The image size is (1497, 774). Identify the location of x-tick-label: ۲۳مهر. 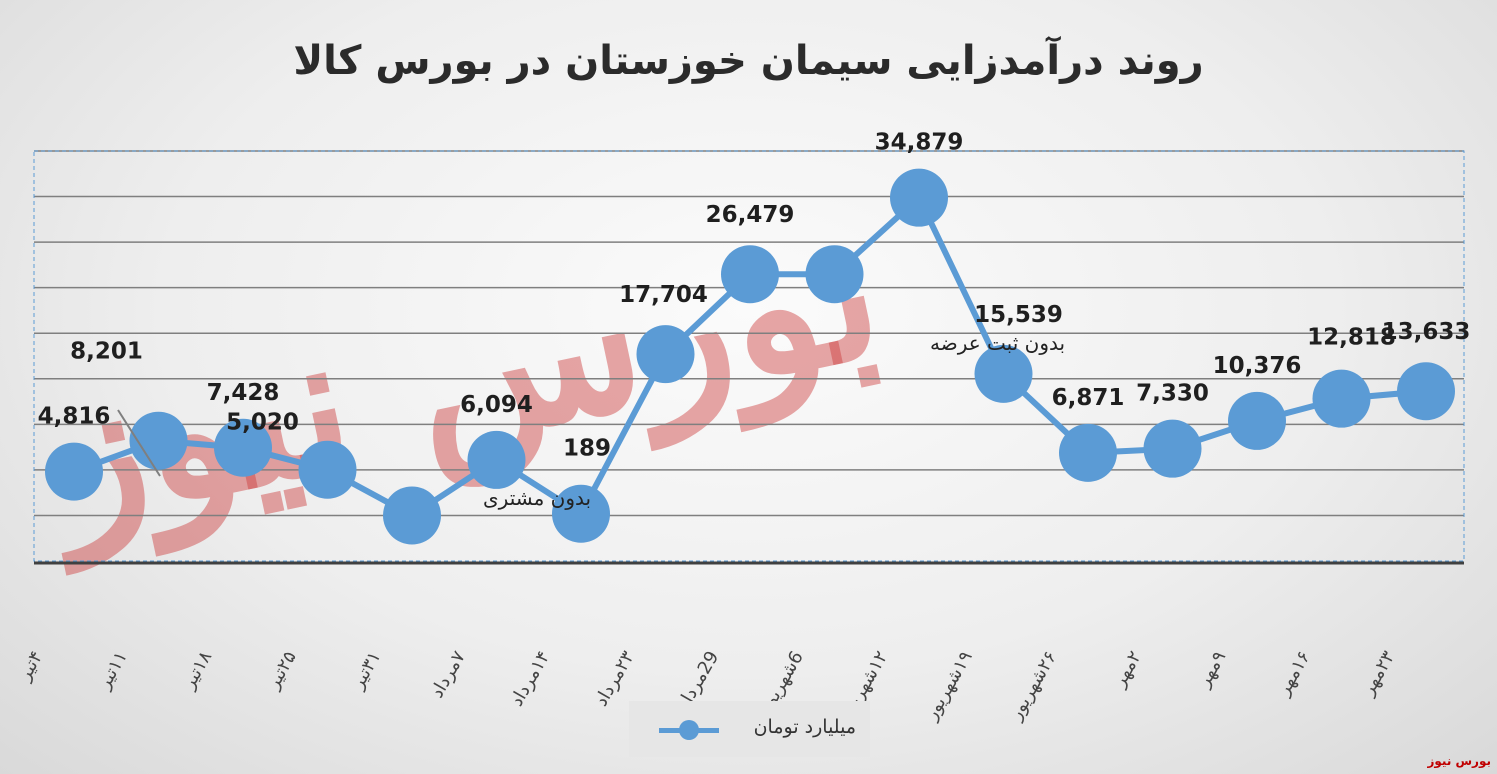
(1378, 673).